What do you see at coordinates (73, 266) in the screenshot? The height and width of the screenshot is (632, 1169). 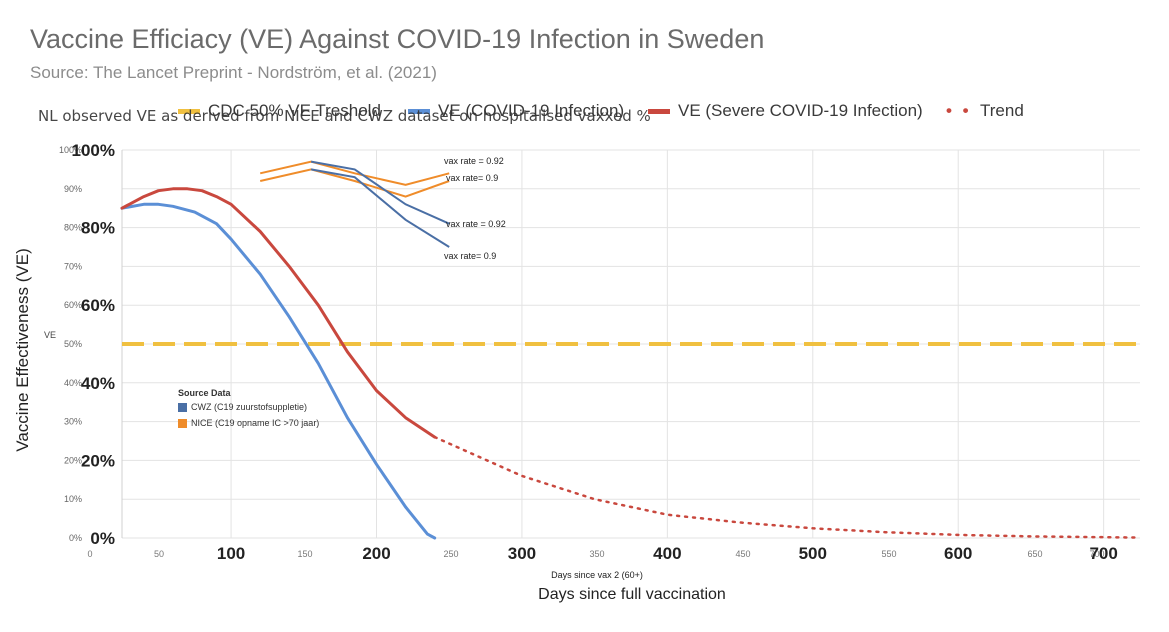 I see `y-tick-label-small: 70%` at bounding box center [73, 266].